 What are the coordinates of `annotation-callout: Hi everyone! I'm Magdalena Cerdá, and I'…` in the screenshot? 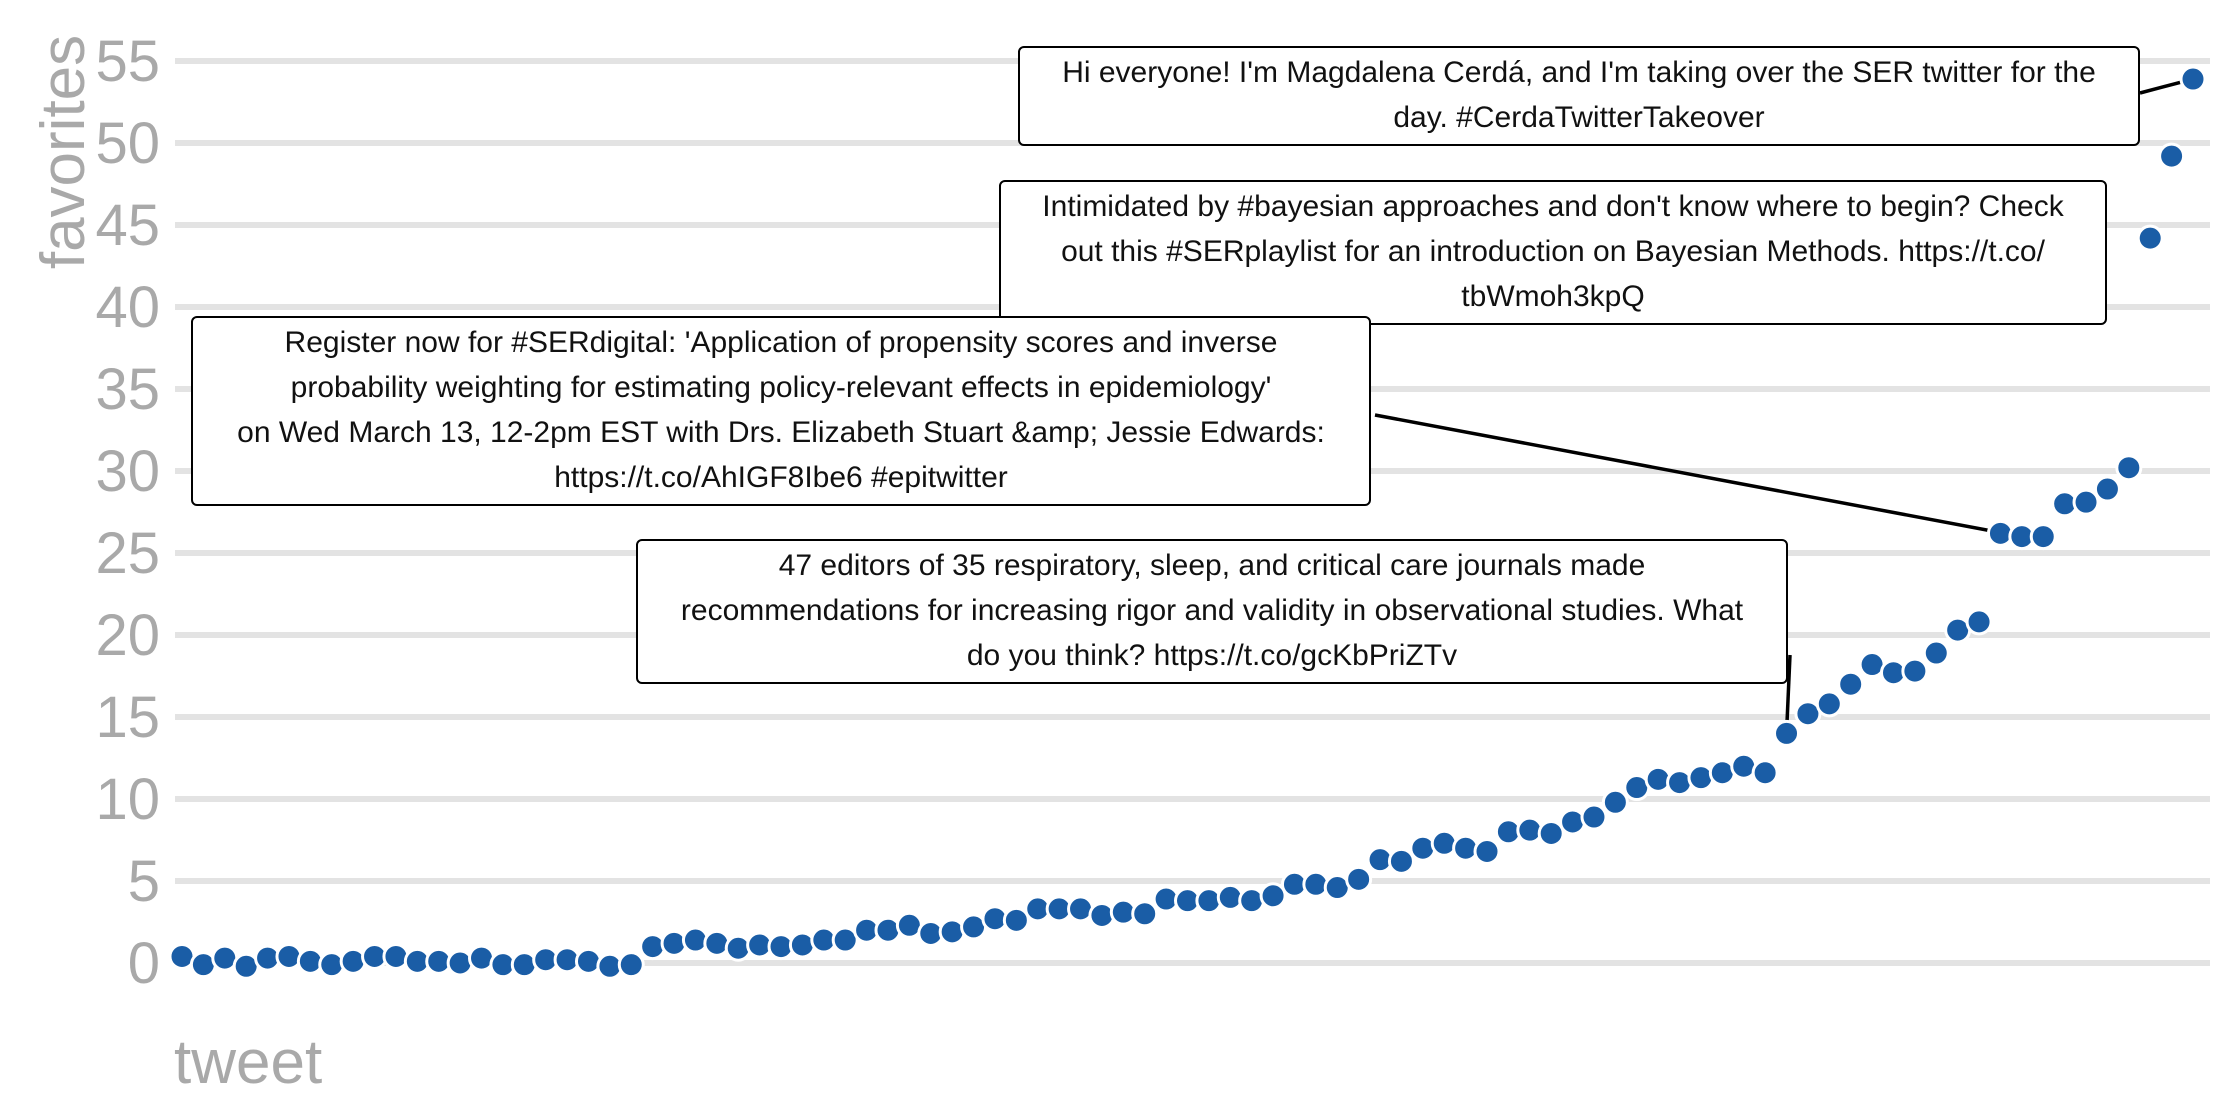 It's located at (1579, 96).